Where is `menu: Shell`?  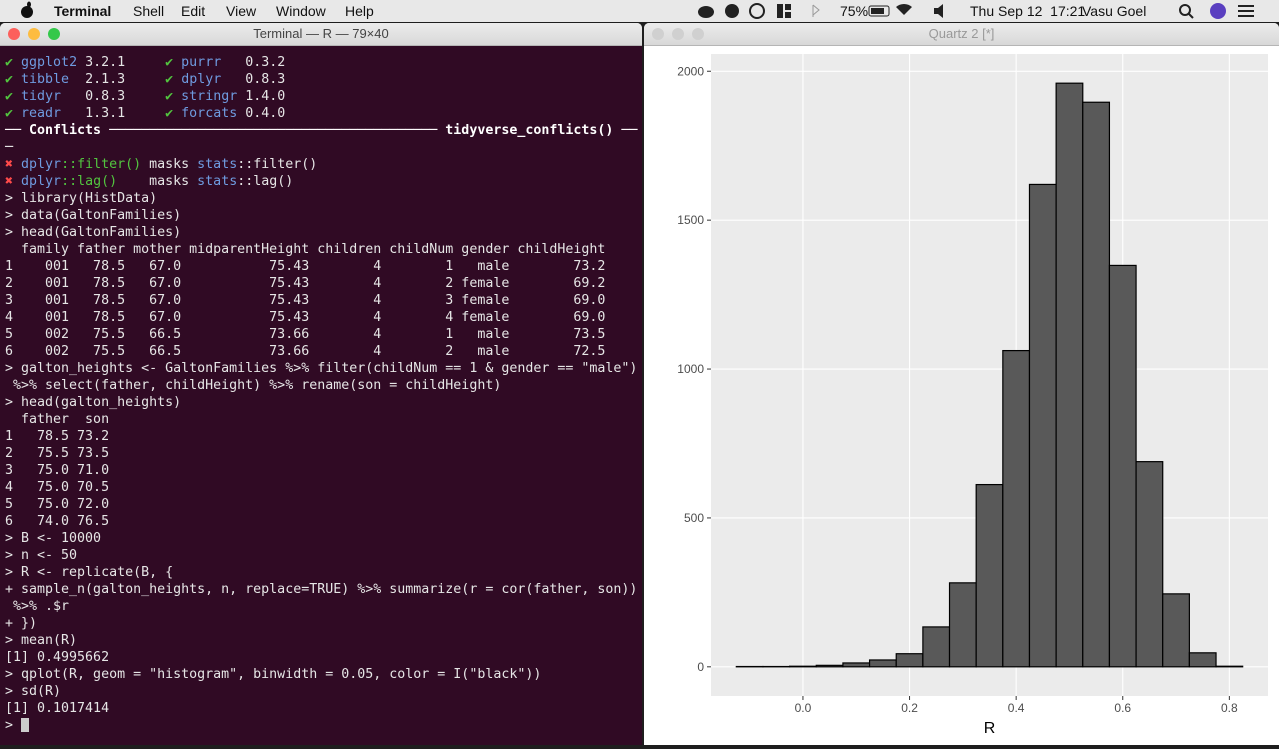
menu: Shell is located at coordinates (149, 11).